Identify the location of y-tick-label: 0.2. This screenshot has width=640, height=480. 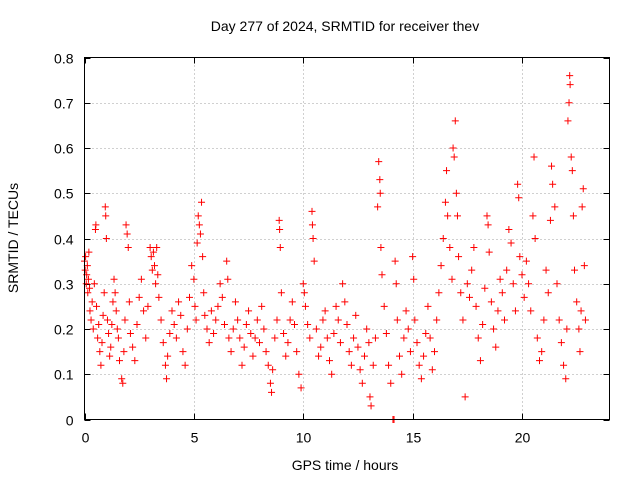
(64, 330).